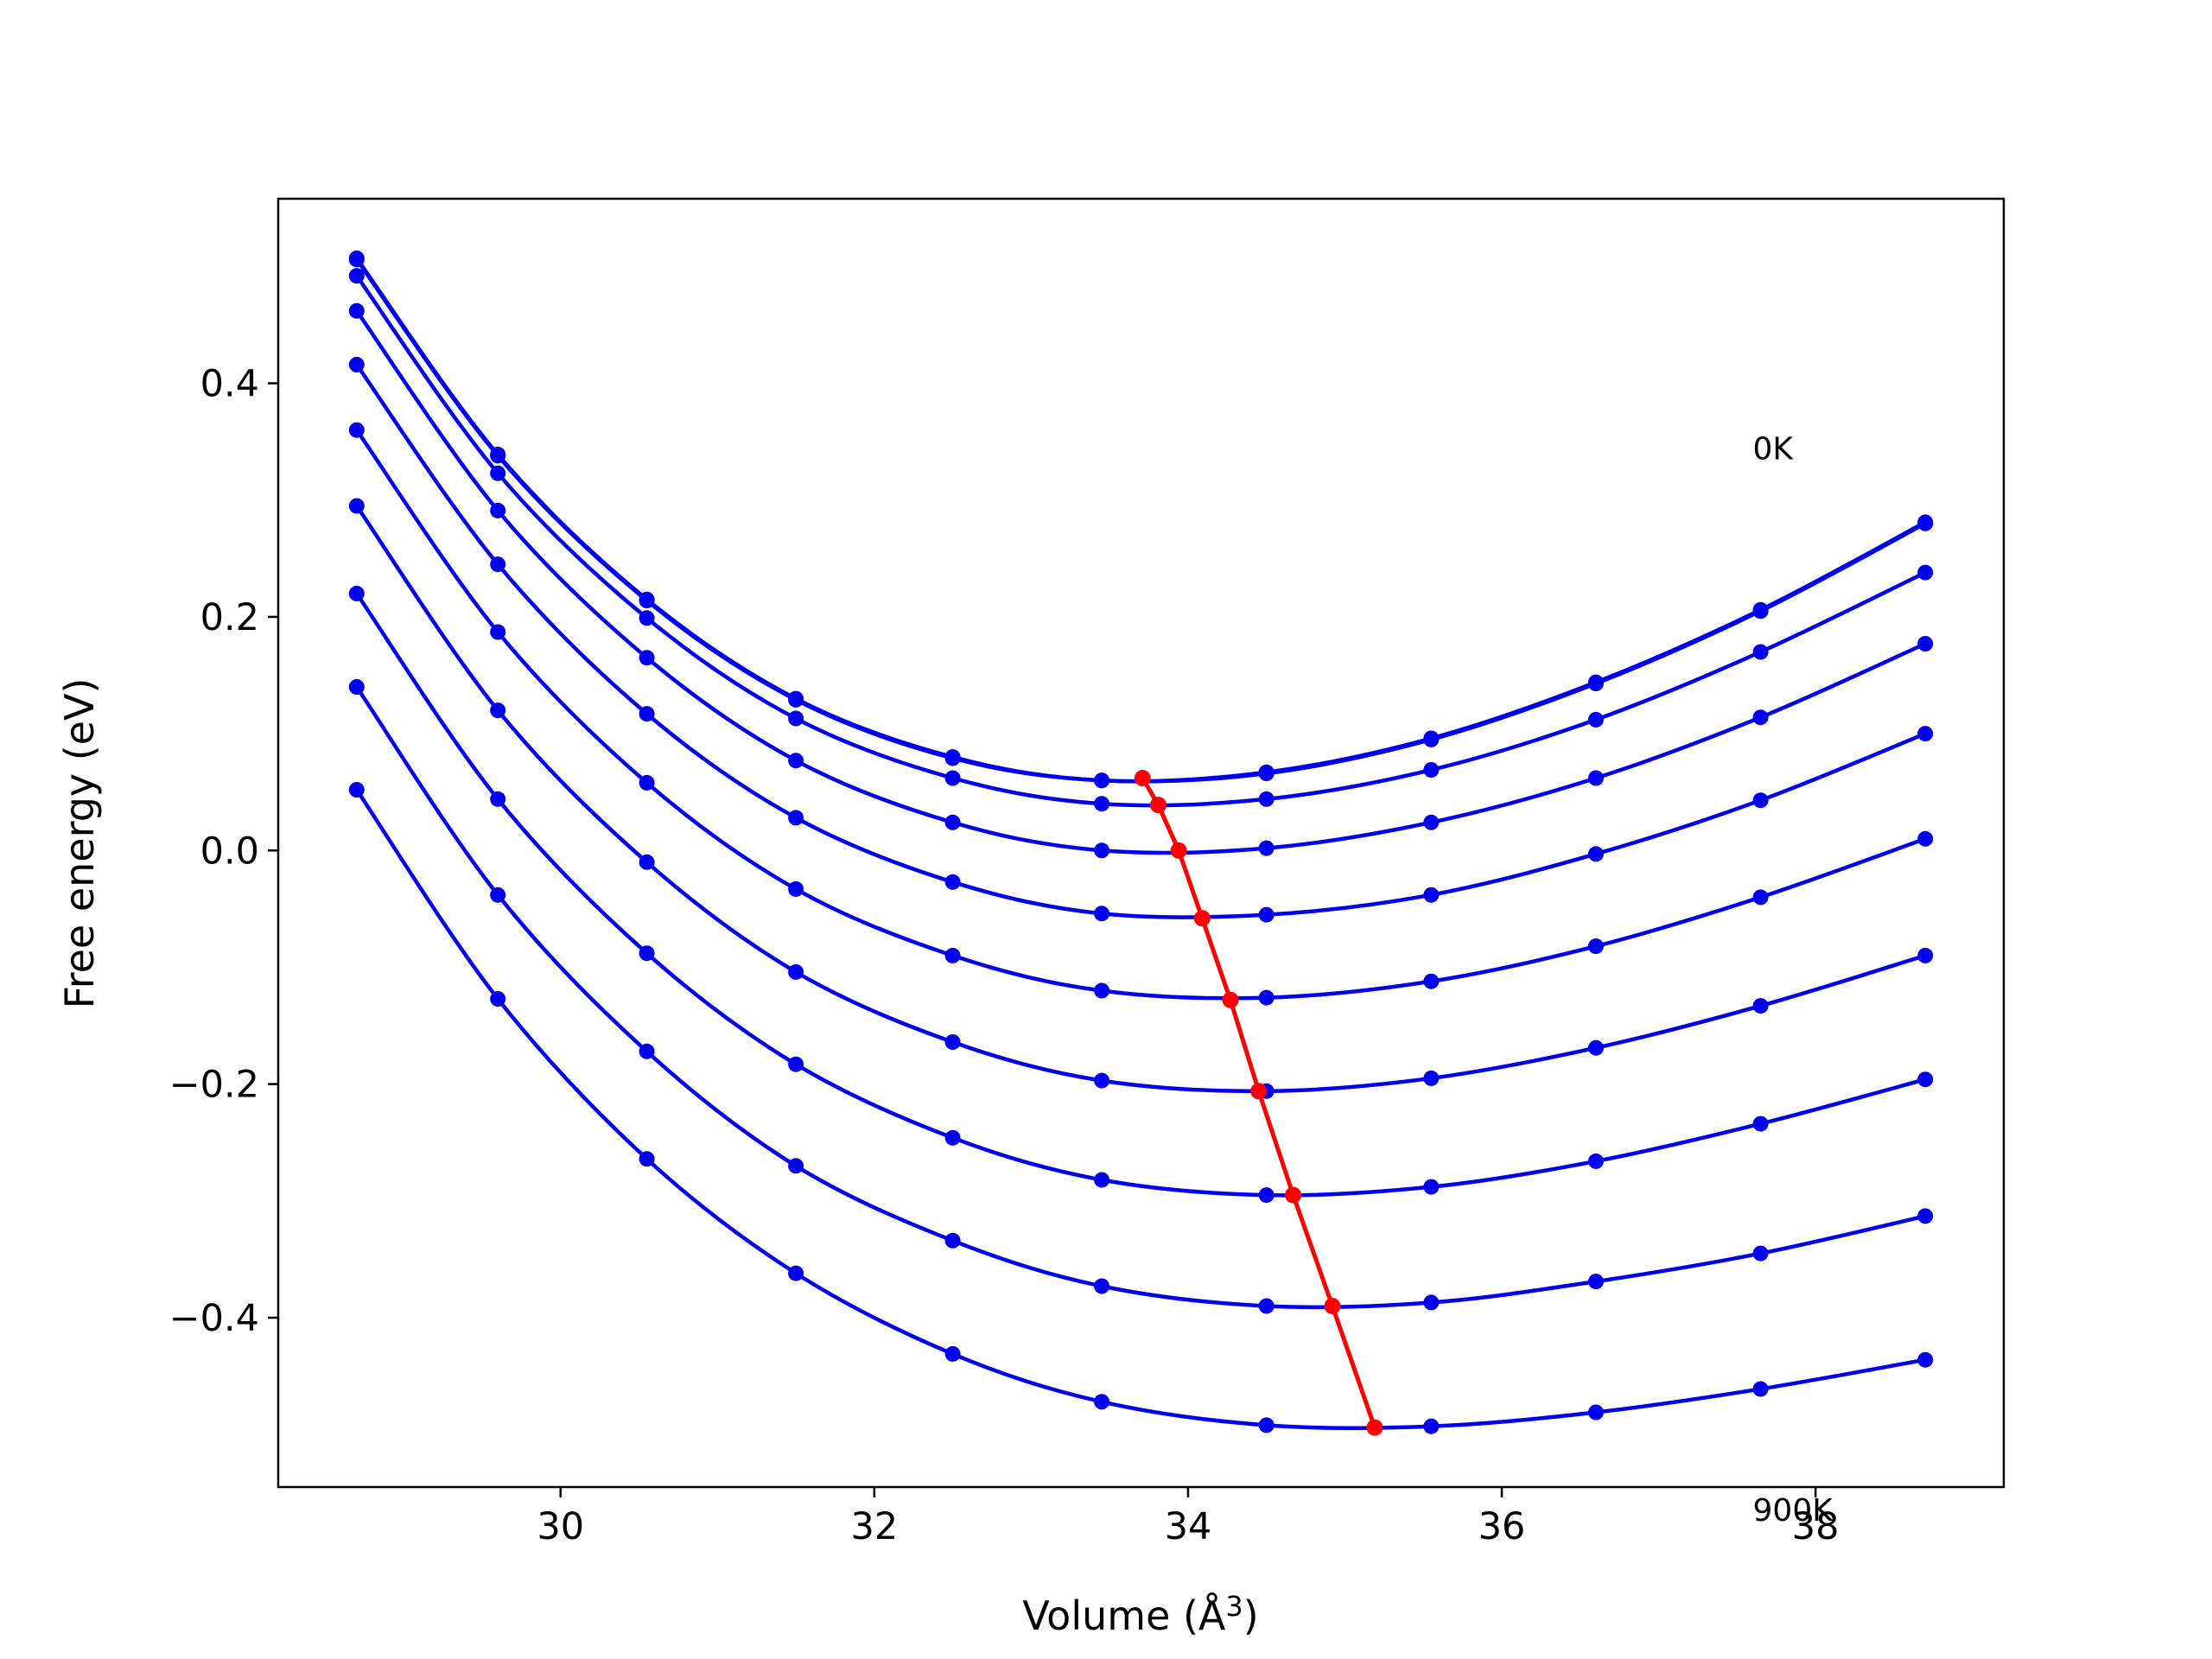 The image size is (2212, 1659). Describe the element at coordinates (560, 1526) in the screenshot. I see `x-tick-label-0: 30` at that location.